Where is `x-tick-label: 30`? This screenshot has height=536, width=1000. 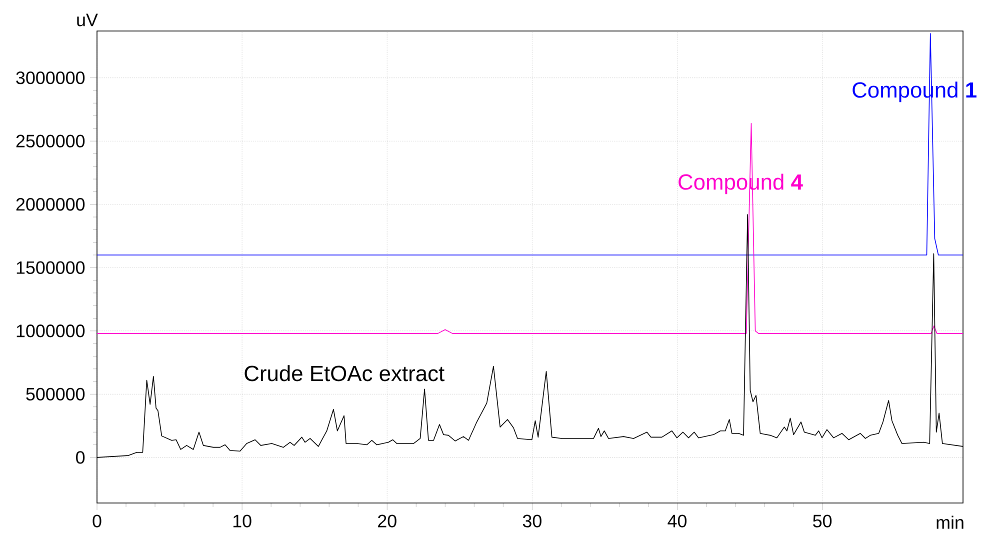 x-tick-label: 30 is located at coordinates (532, 521).